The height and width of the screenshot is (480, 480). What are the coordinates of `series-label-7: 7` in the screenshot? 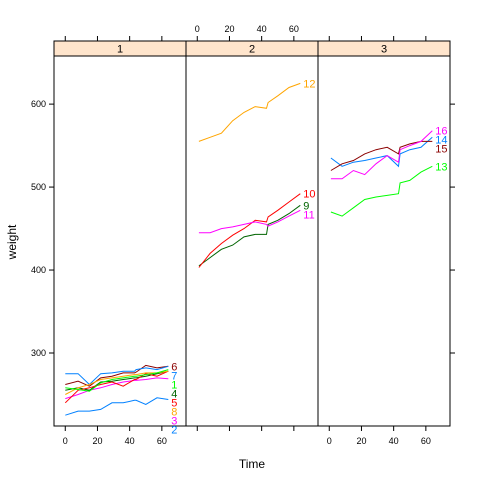 It's located at (174, 376).